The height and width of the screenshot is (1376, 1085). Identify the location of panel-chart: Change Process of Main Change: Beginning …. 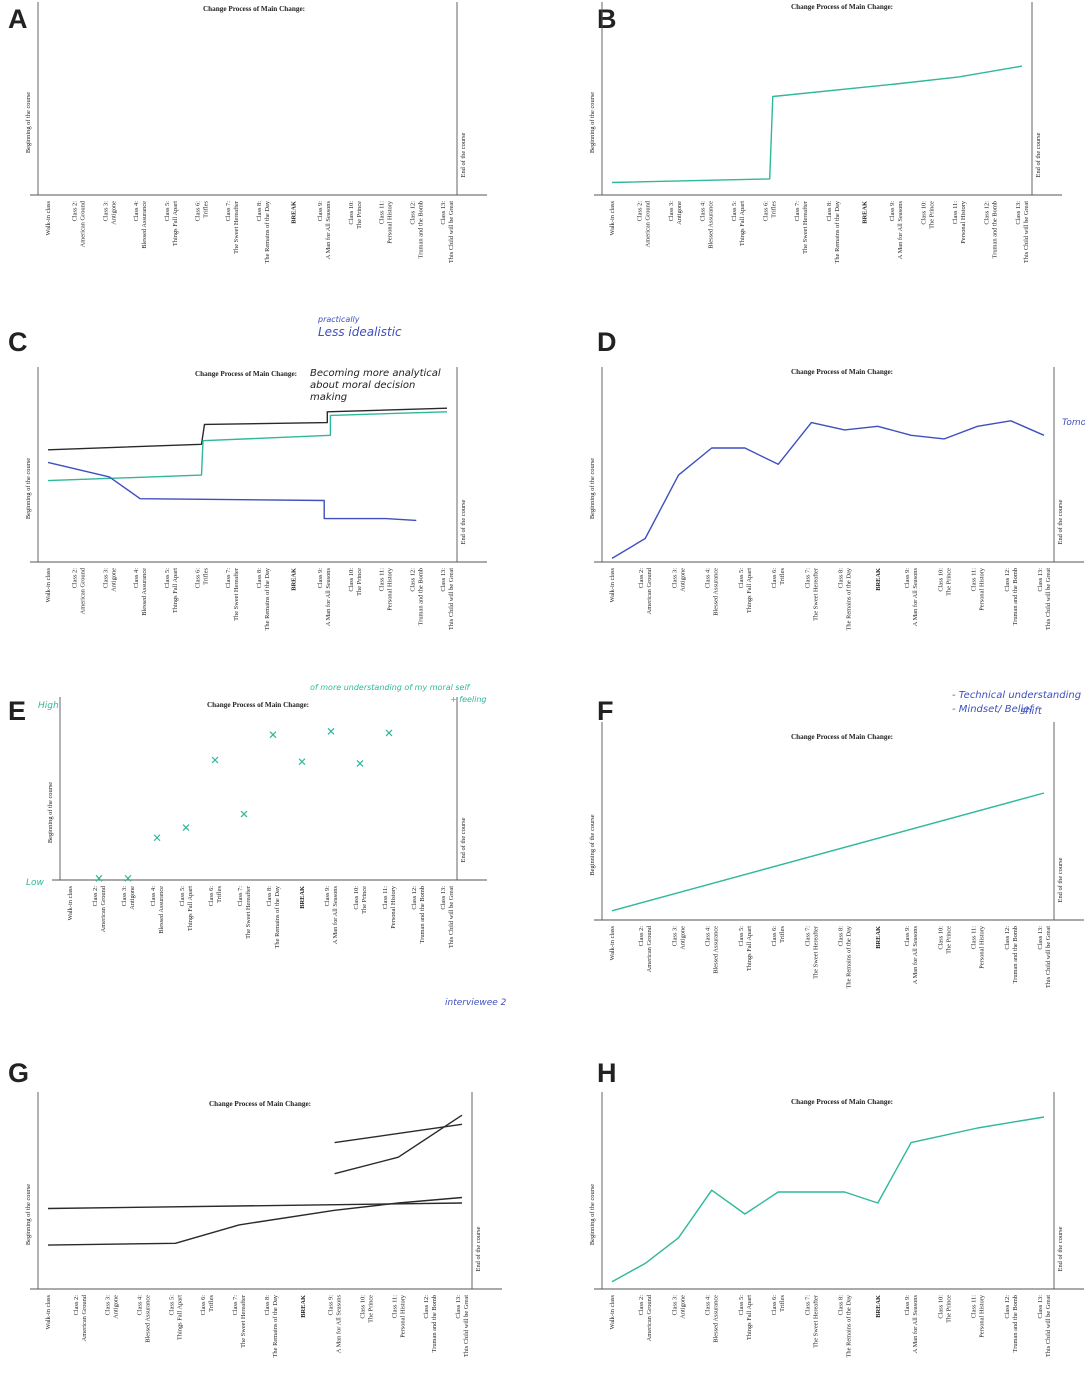
(256, 132).